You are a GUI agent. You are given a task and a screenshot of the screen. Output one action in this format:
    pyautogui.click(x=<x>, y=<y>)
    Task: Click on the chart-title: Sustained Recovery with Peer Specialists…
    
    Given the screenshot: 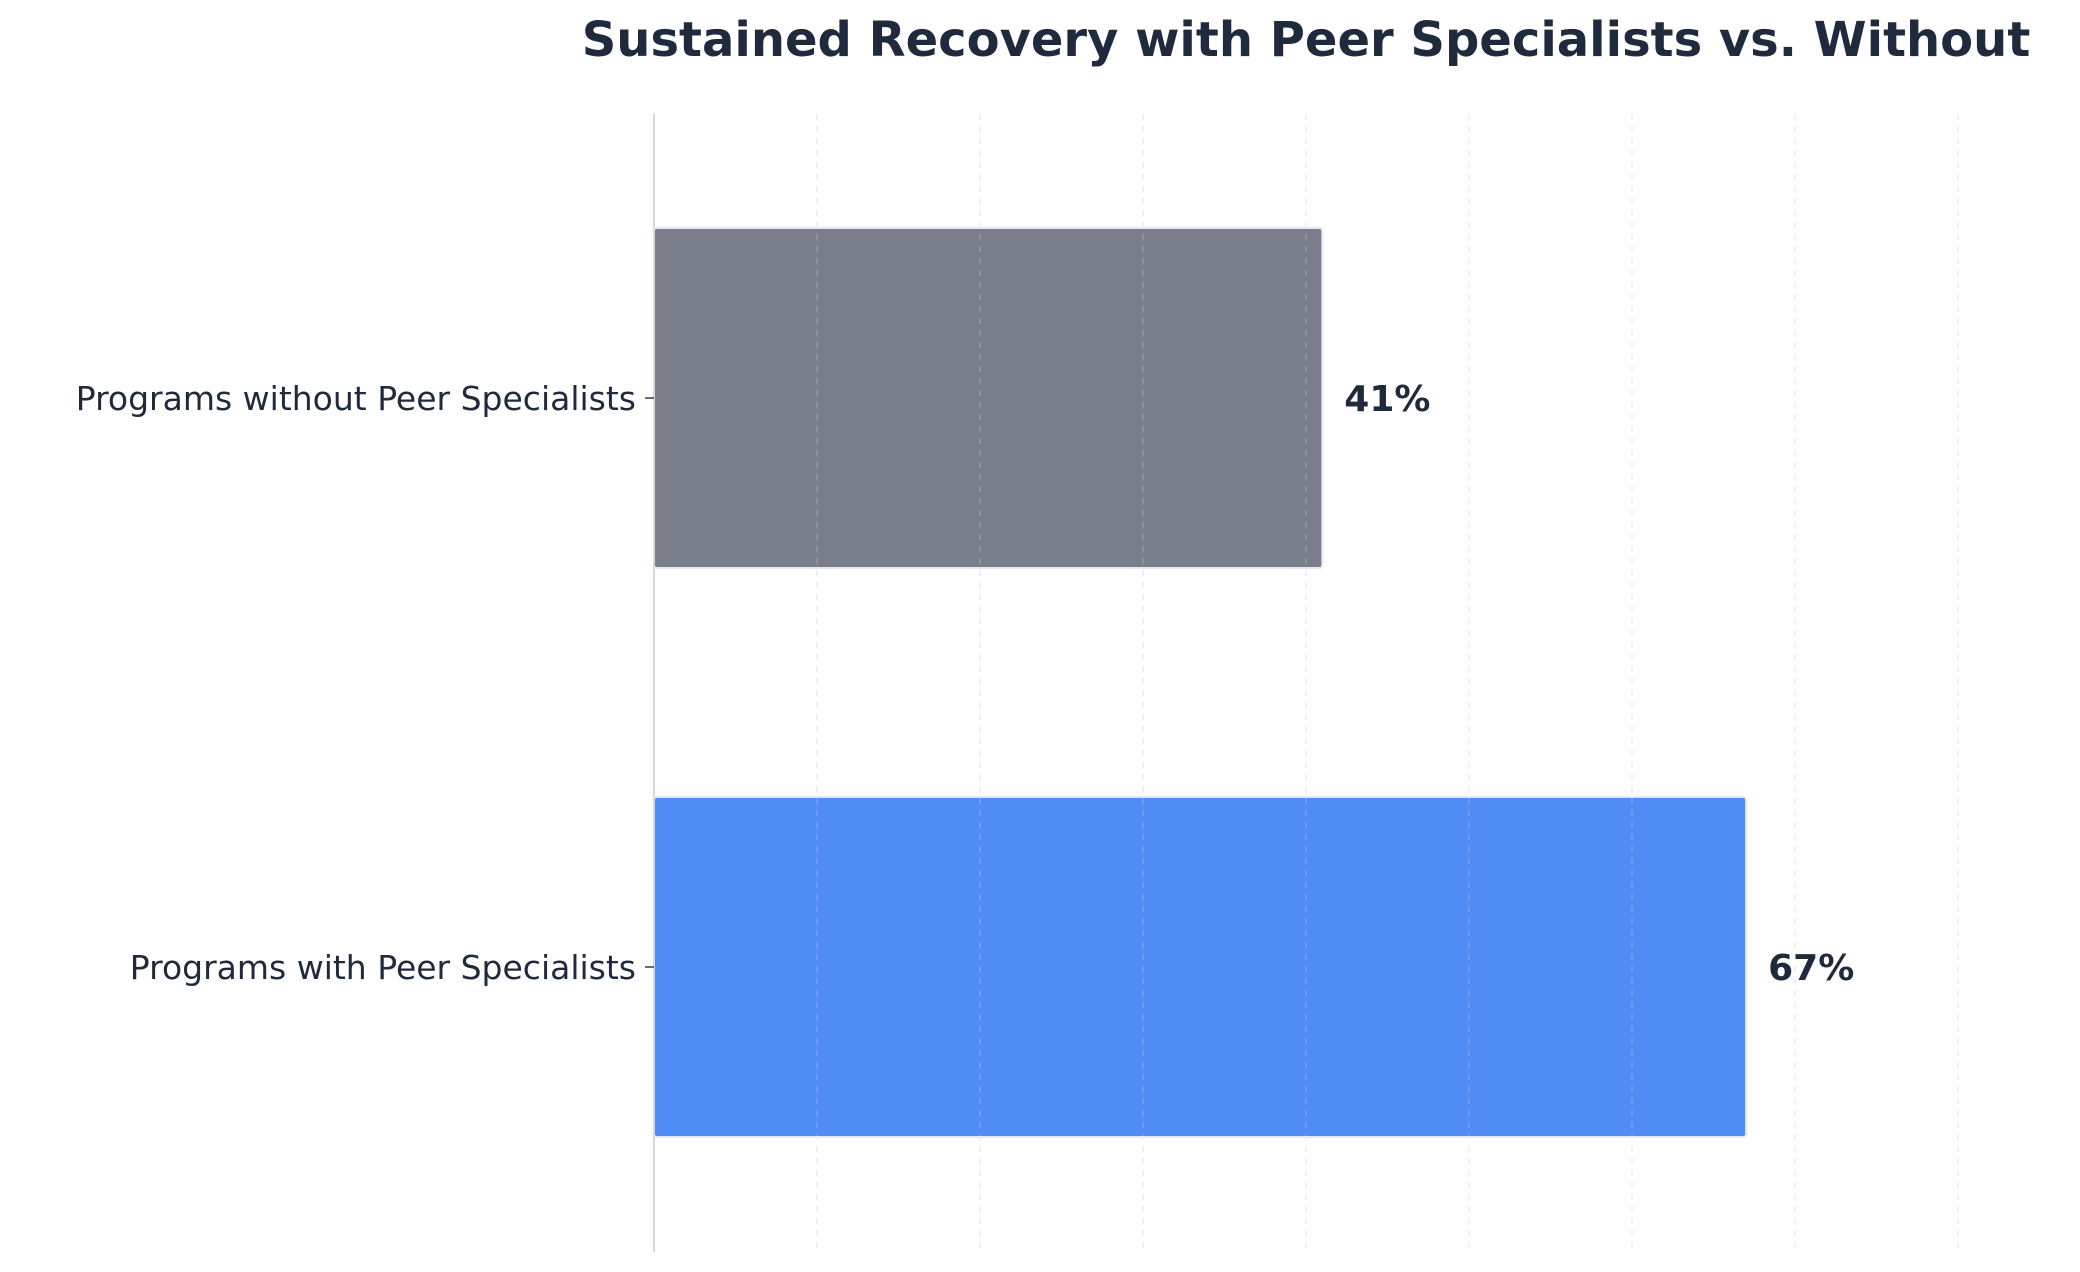 What is the action you would take?
    pyautogui.click(x=1306, y=40)
    